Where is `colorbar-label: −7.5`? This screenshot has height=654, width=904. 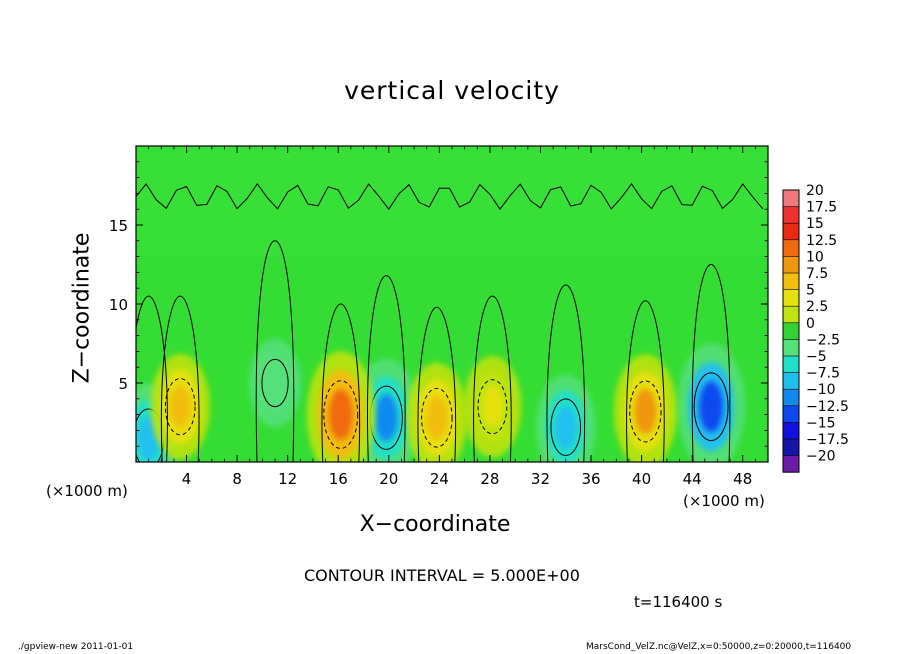 colorbar-label: −7.5 is located at coordinates (823, 374).